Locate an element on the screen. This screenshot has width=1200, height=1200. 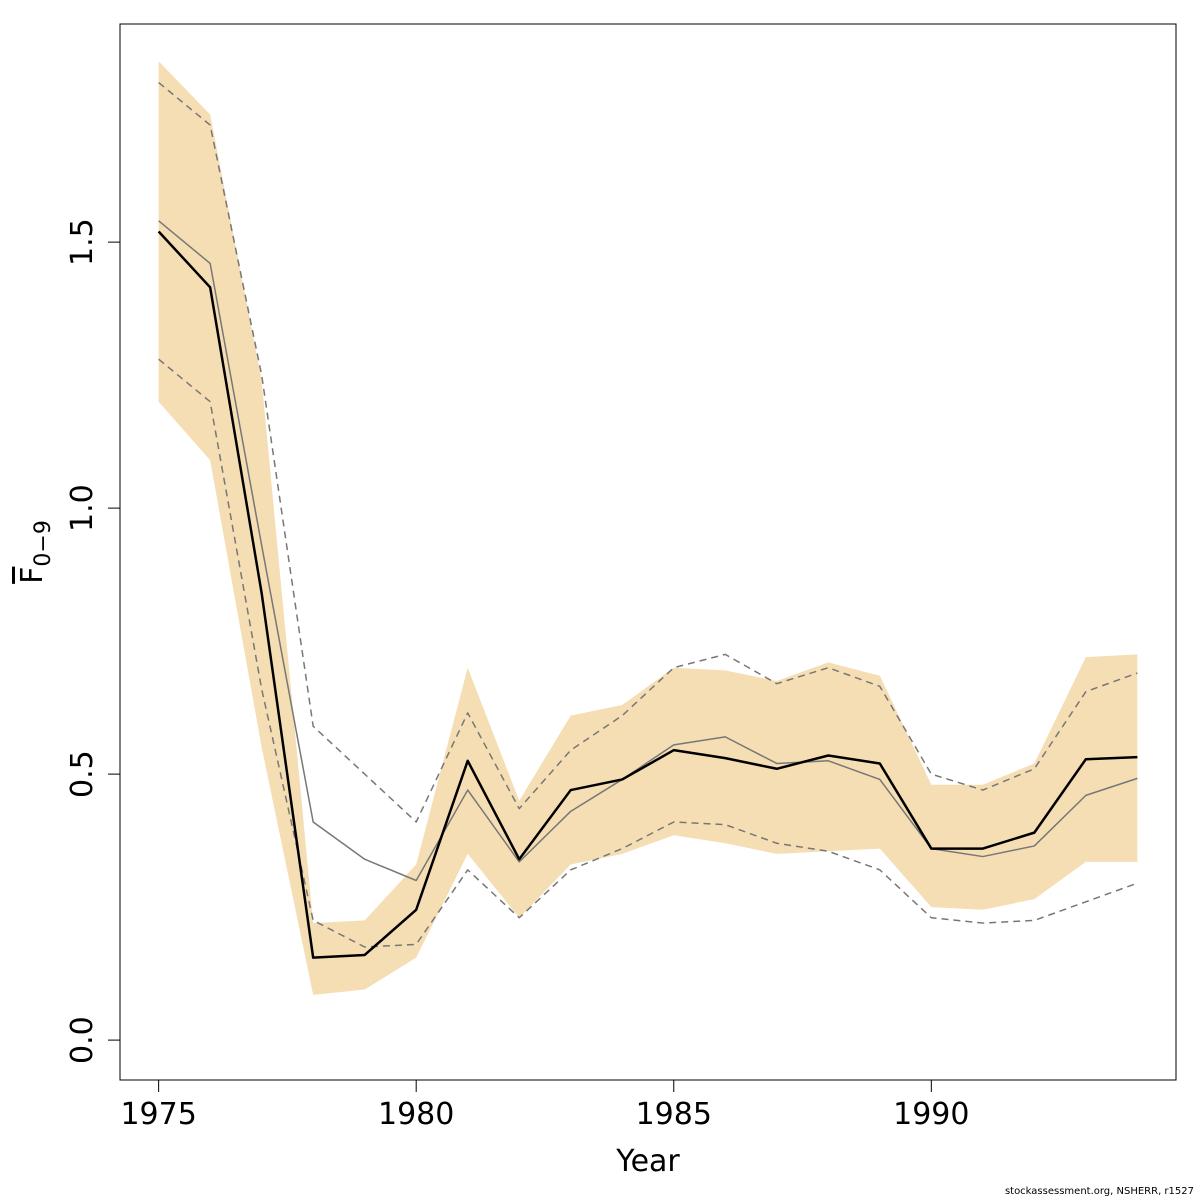
x-tick-label: 1985 is located at coordinates (674, 1114).